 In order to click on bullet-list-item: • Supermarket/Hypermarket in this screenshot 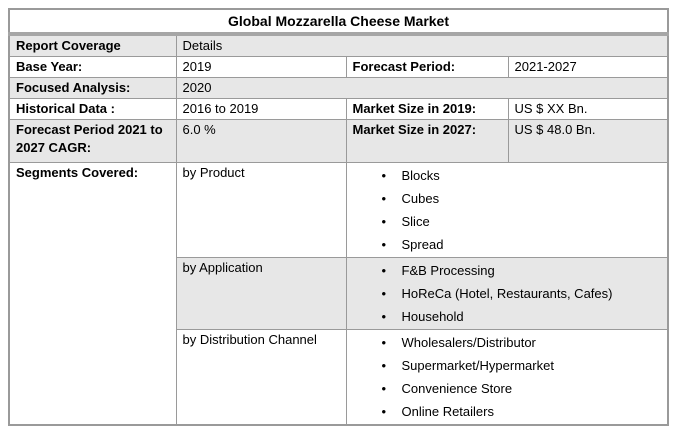, I will do `click(507, 365)`.